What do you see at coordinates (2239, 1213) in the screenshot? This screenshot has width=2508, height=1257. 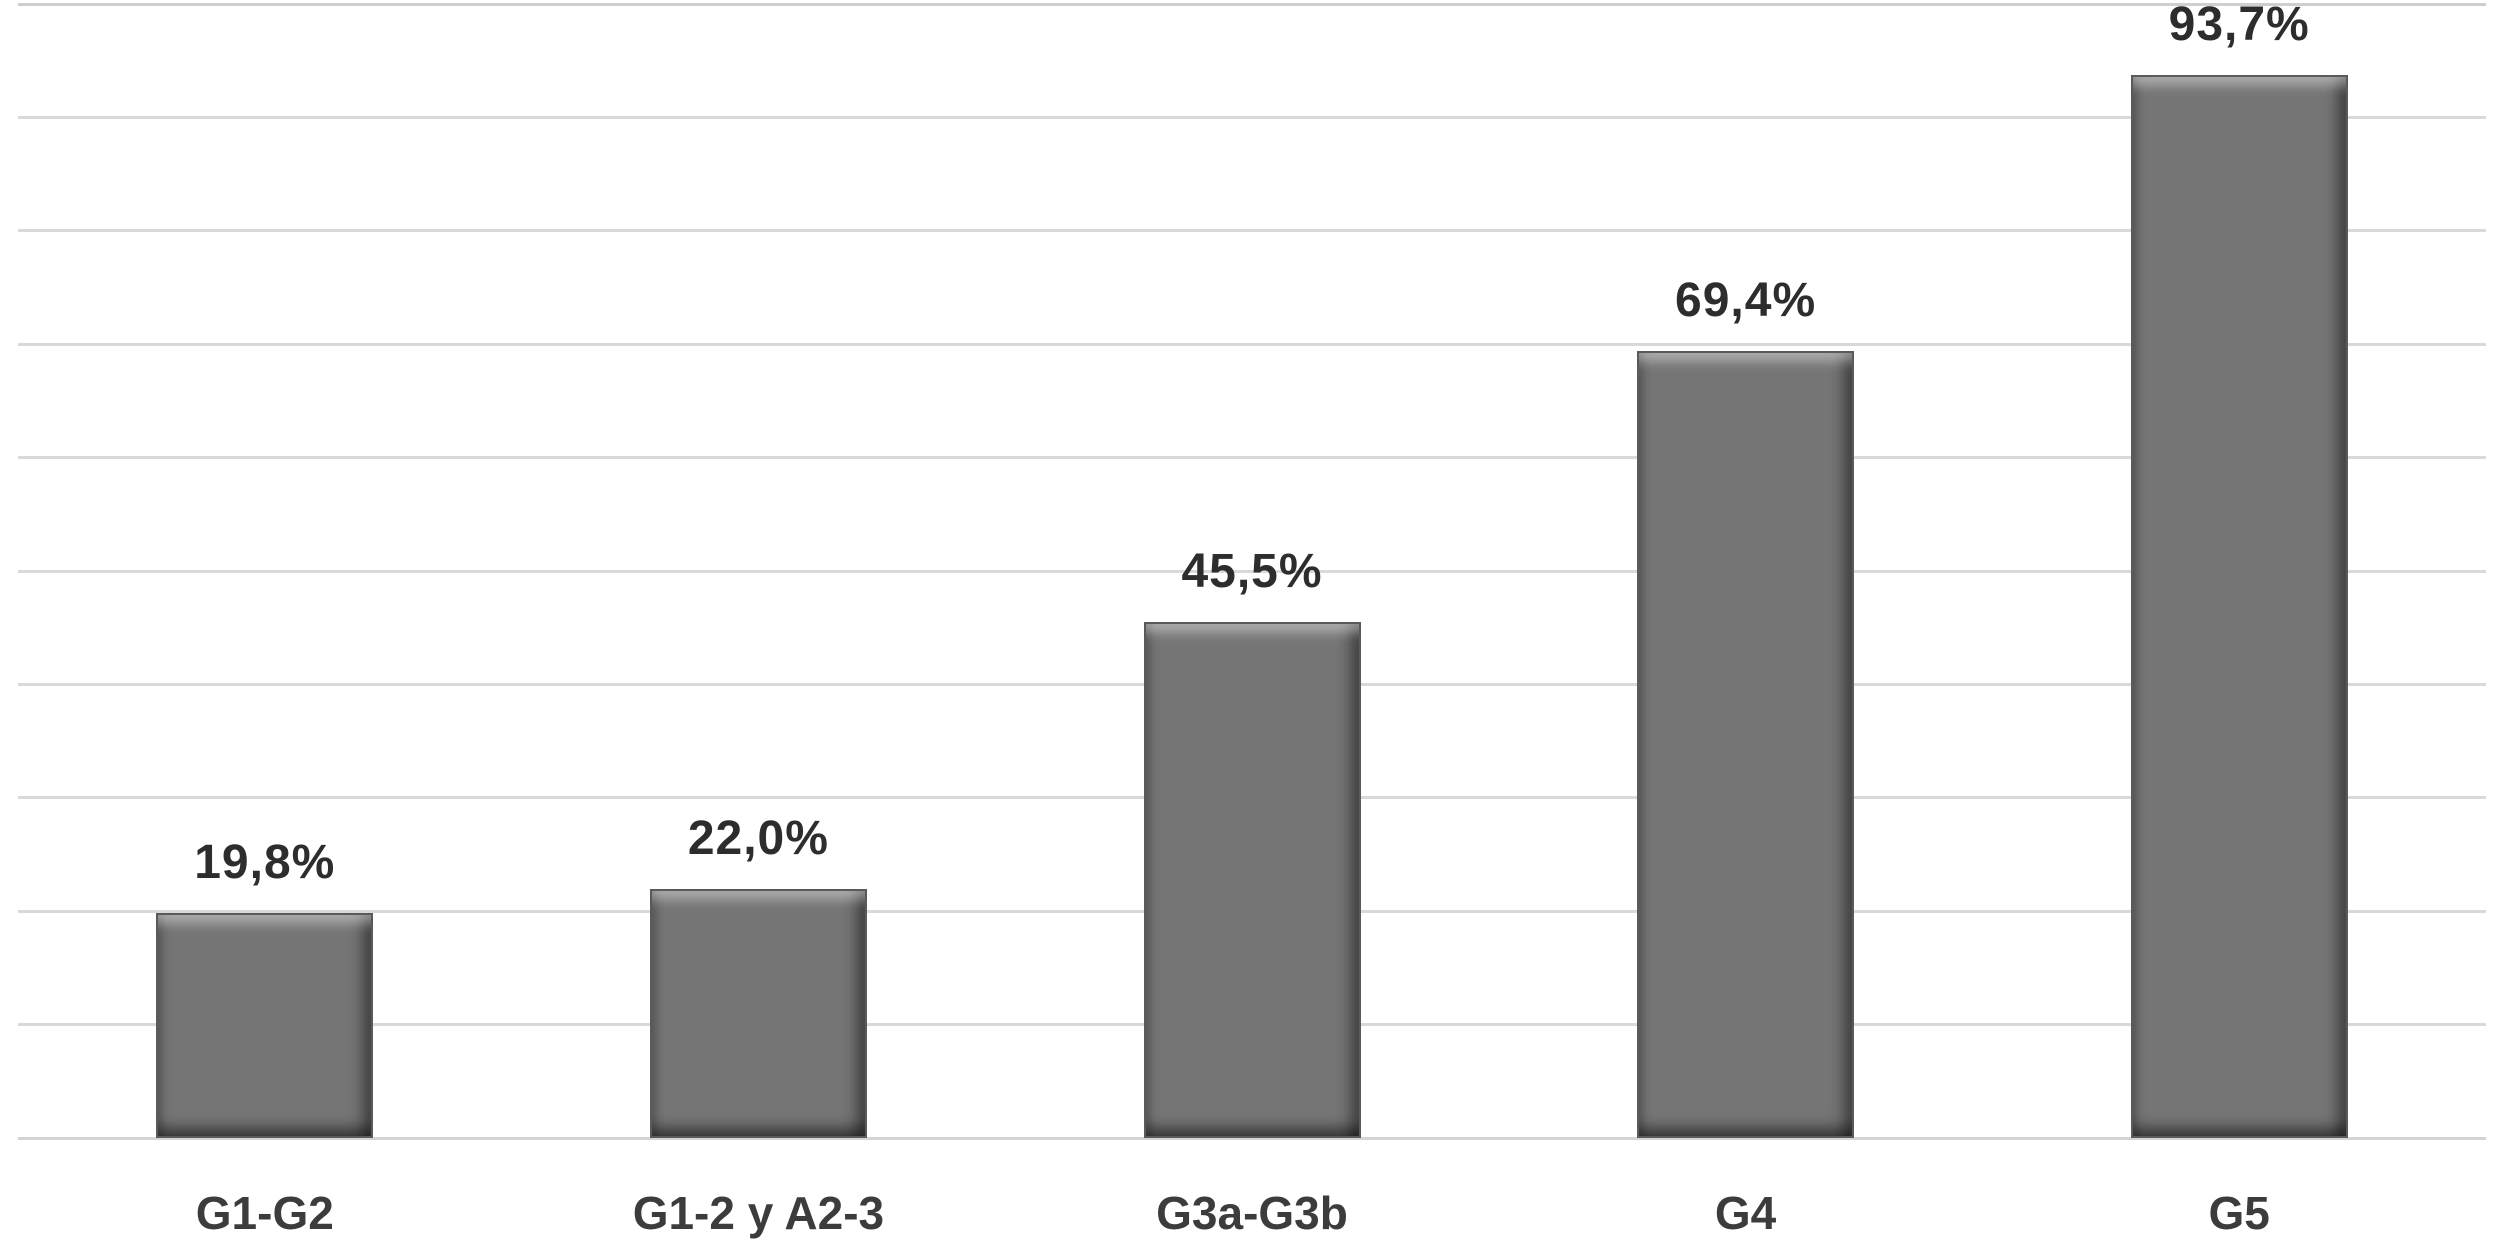 I see `category-label: G5` at bounding box center [2239, 1213].